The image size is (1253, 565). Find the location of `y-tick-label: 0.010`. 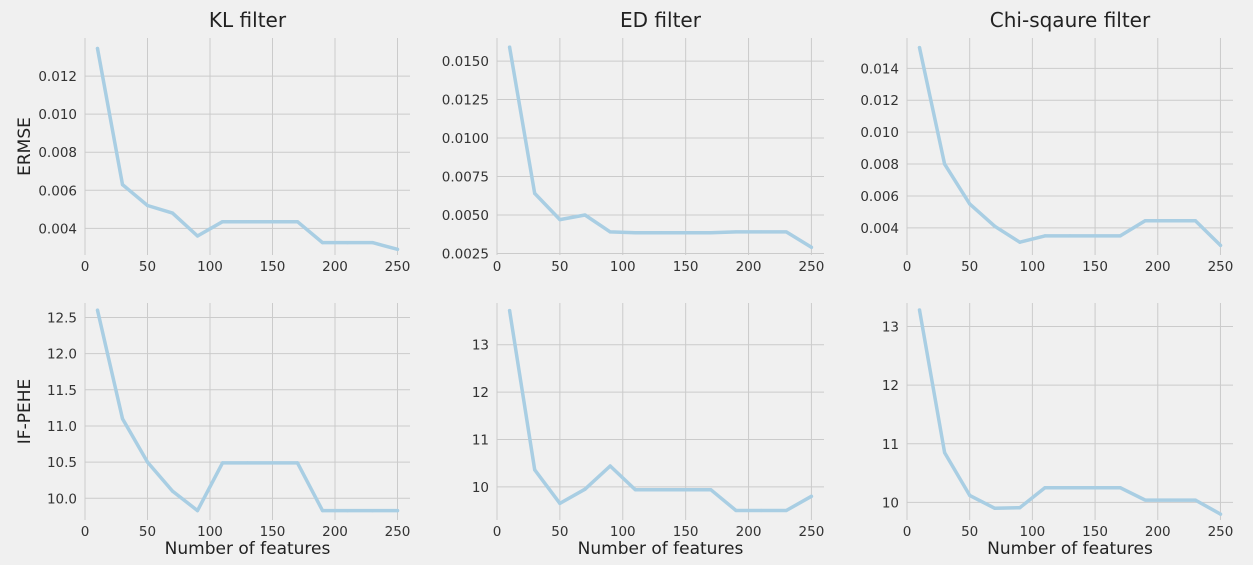

y-tick-label: 0.010 is located at coordinates (57, 115).